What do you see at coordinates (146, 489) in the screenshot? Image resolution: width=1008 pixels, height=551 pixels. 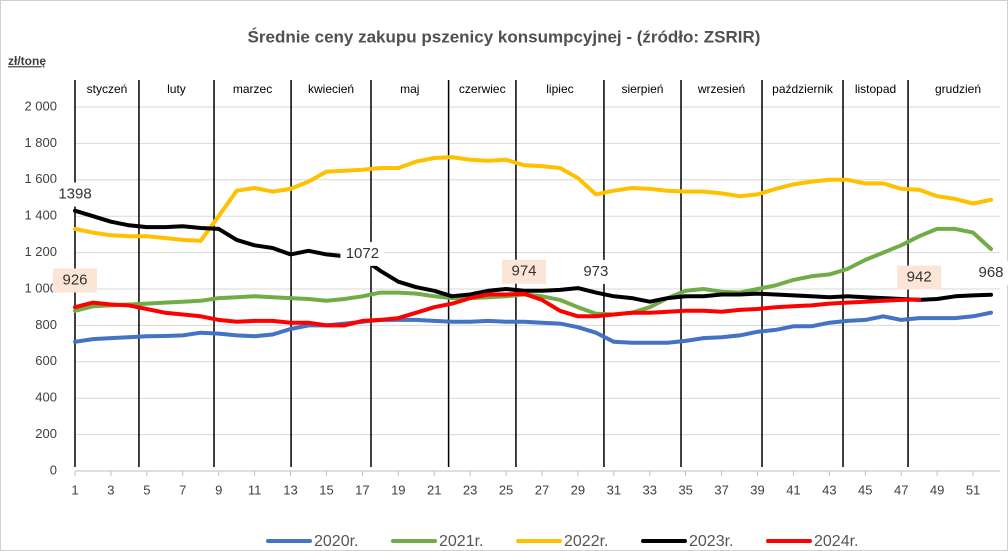 I see `x-tick-label: 5` at bounding box center [146, 489].